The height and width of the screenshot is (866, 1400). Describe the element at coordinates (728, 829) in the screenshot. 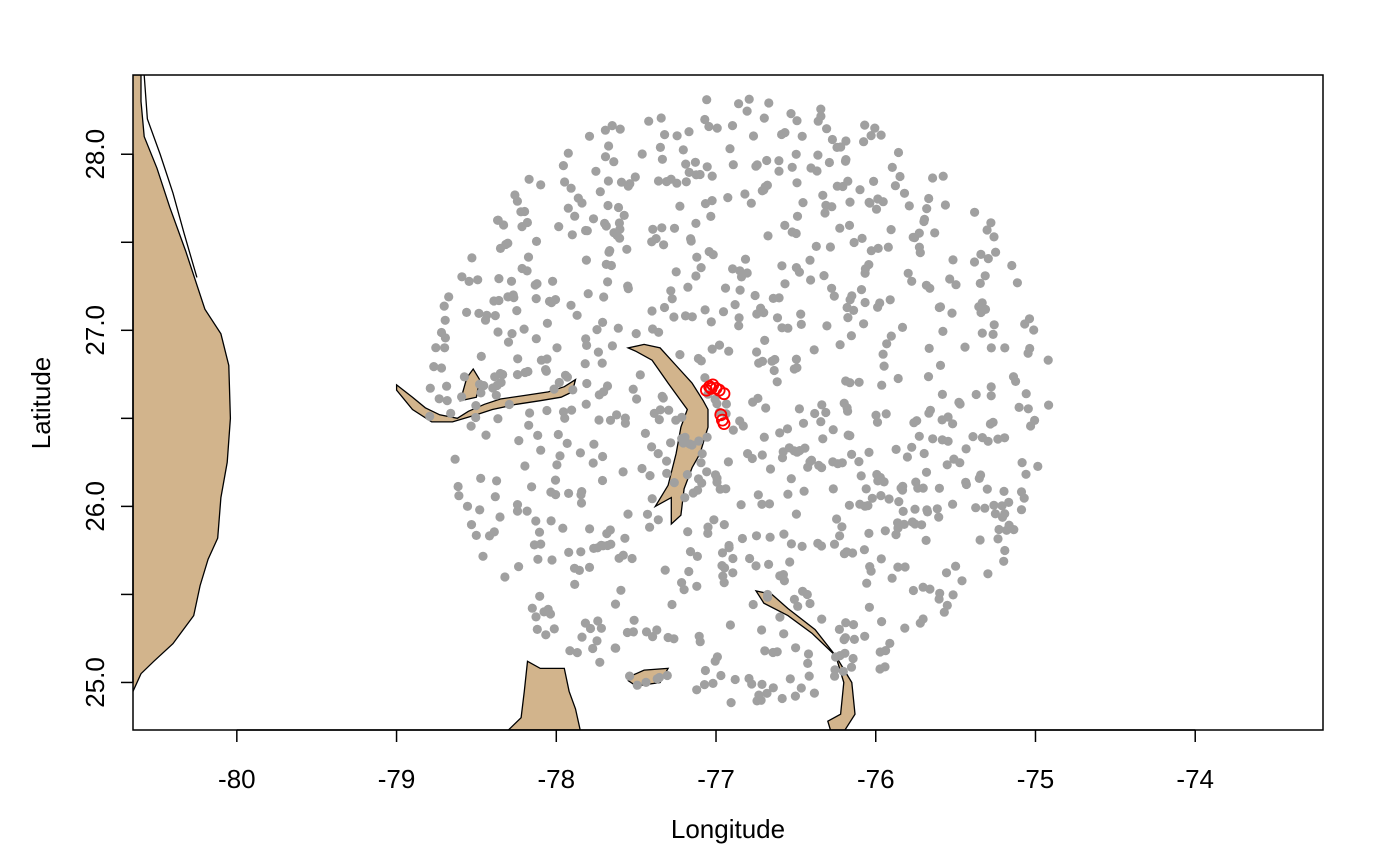

I see `x-axis-title: Longitude` at that location.